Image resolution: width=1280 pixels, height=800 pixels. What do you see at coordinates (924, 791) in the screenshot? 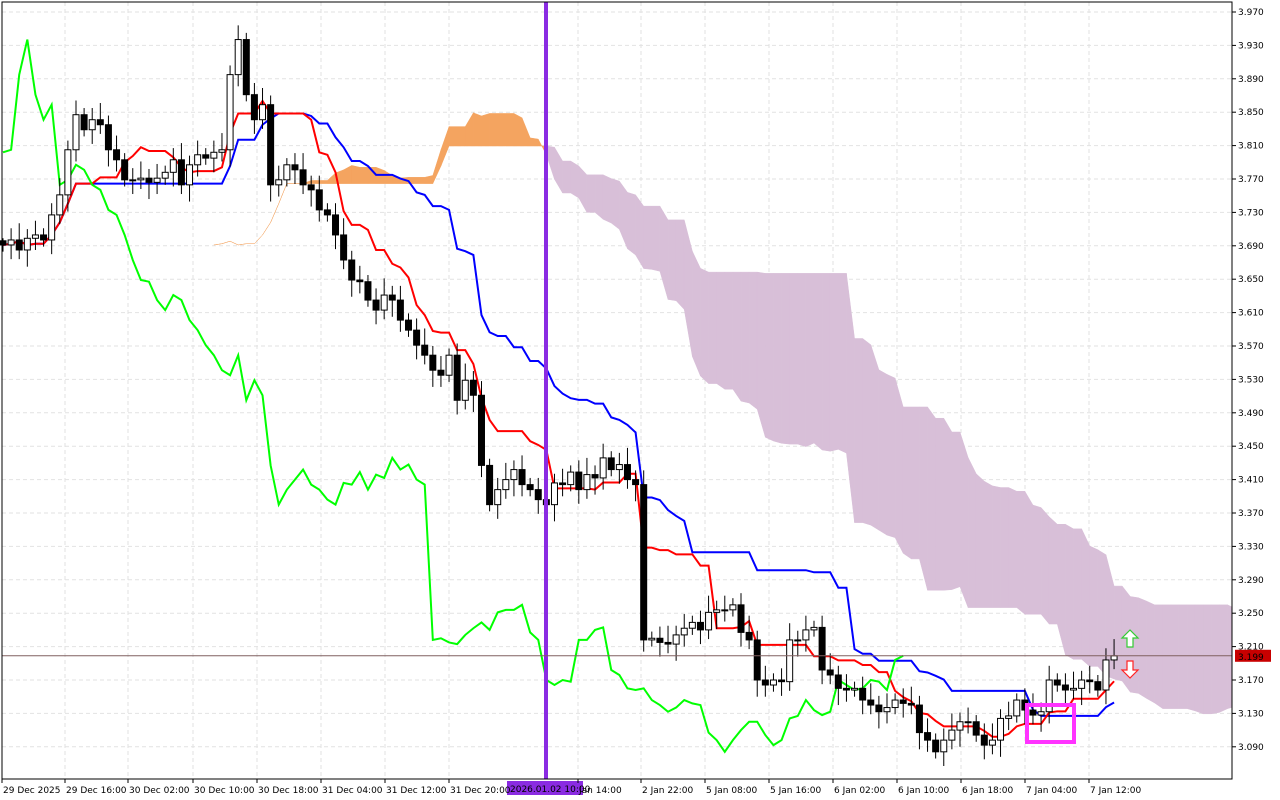
I see `time-tick-label: 6 Jan 10:00` at bounding box center [924, 791].